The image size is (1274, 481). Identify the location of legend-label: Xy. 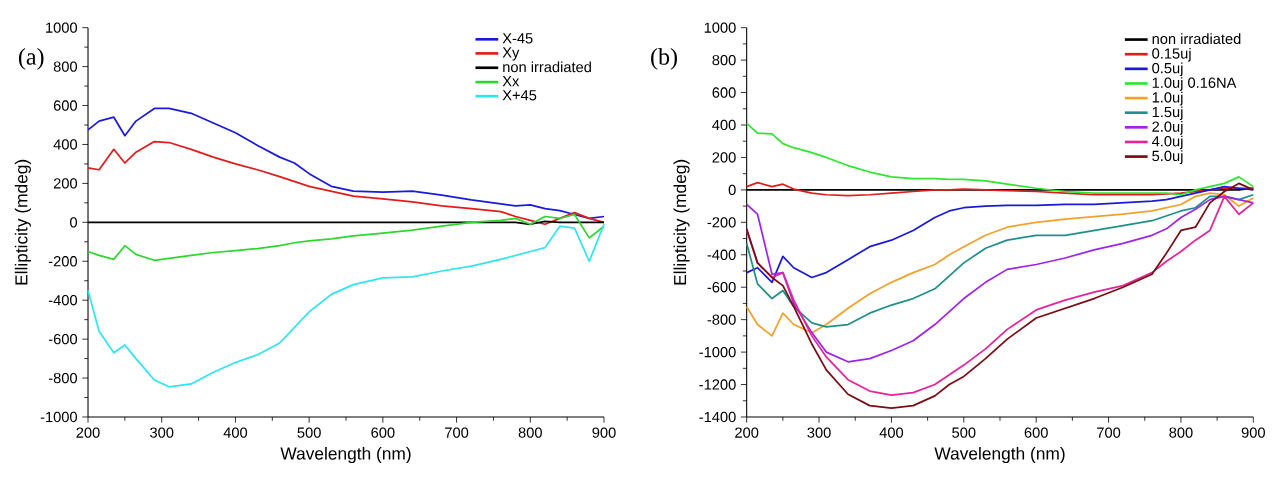
(511, 54).